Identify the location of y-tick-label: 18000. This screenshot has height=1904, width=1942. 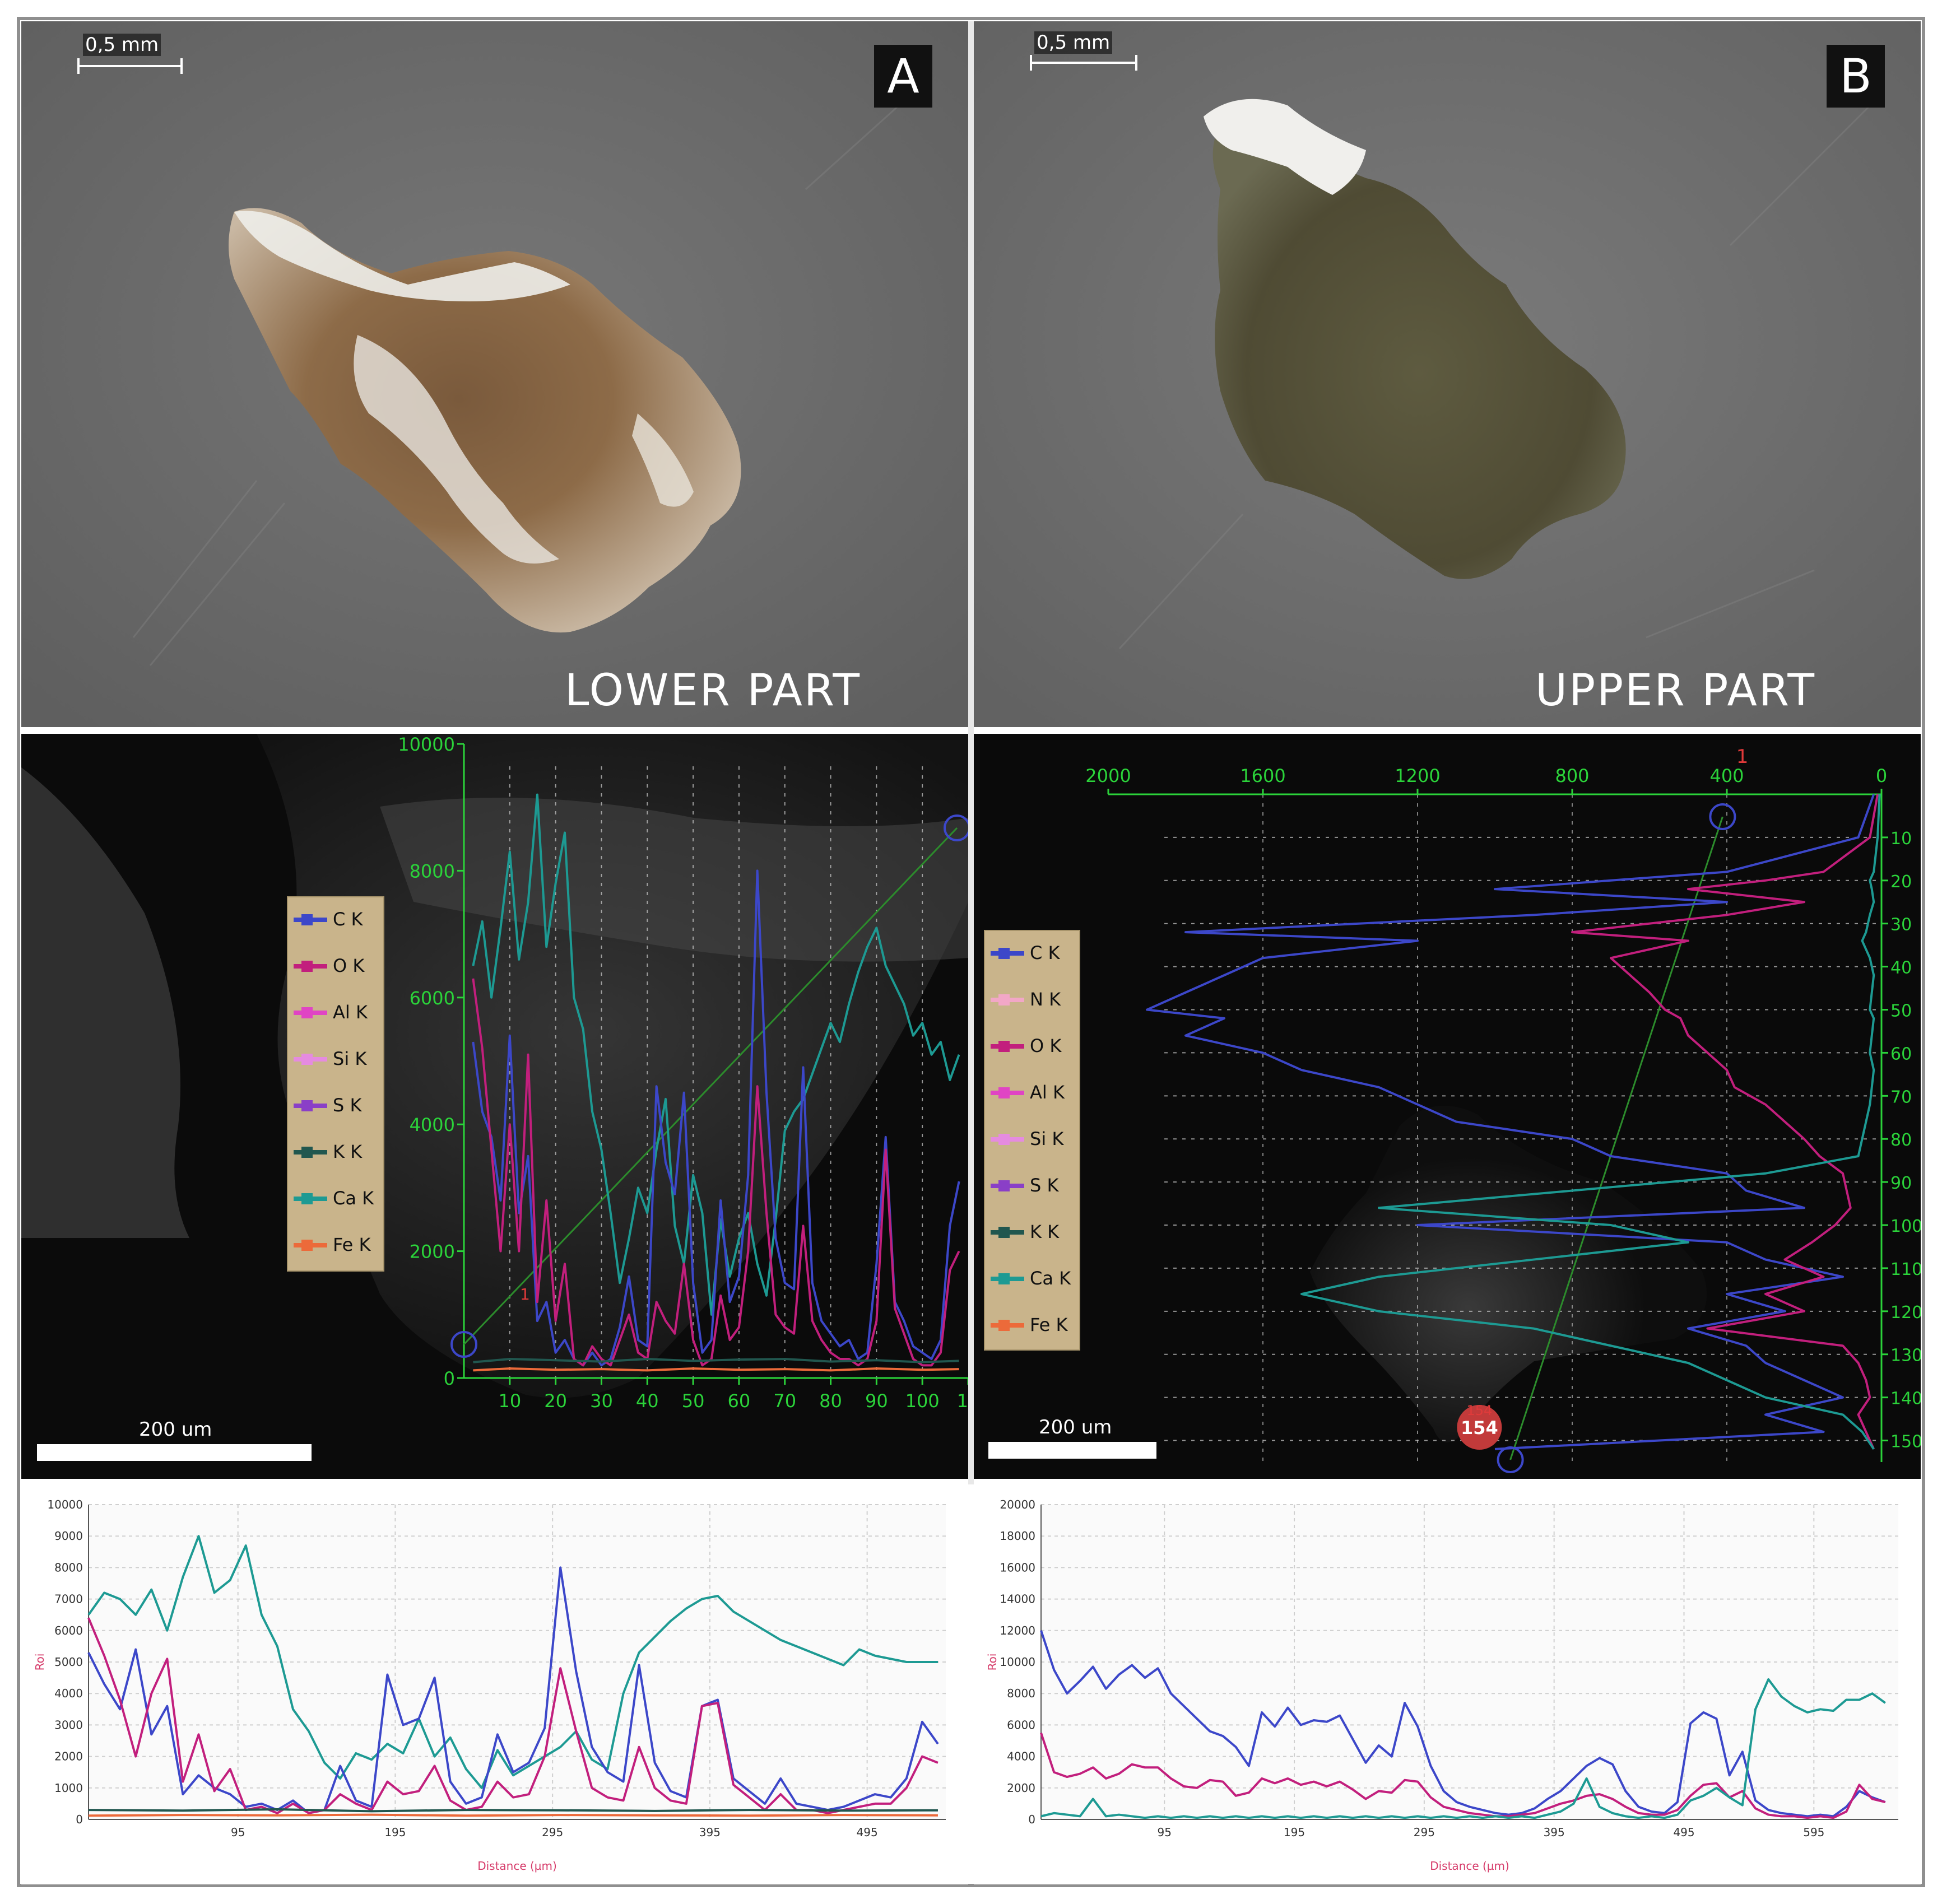
(1017, 1536).